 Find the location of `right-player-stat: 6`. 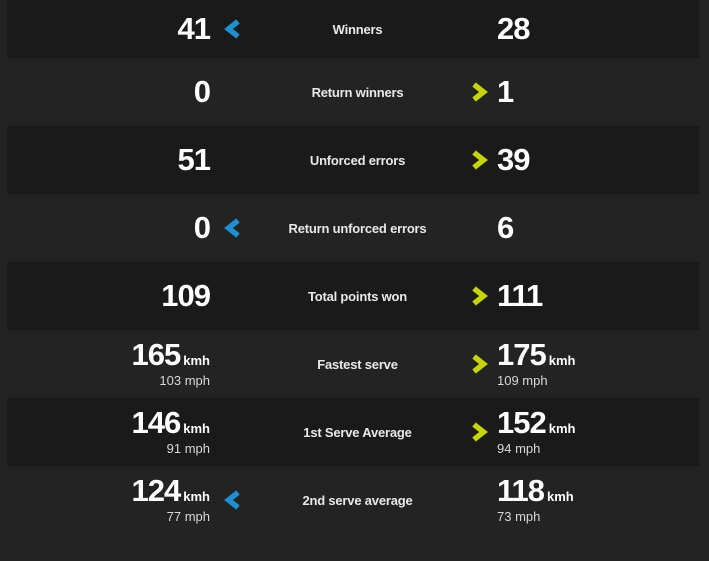

right-player-stat: 6 is located at coordinates (598, 227).